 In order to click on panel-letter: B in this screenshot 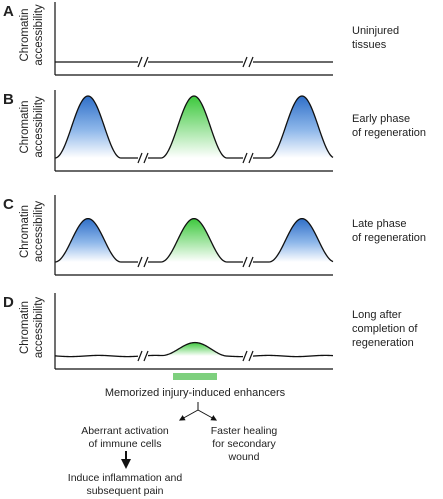, I will do `click(8, 99)`.